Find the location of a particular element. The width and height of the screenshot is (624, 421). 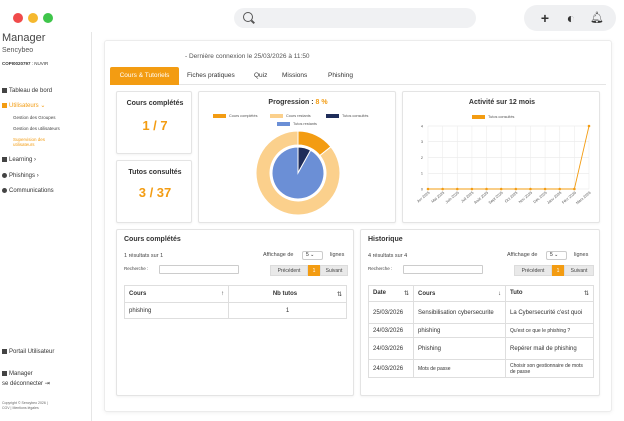

column-header-cours: Cours ↑ is located at coordinates (176, 294).